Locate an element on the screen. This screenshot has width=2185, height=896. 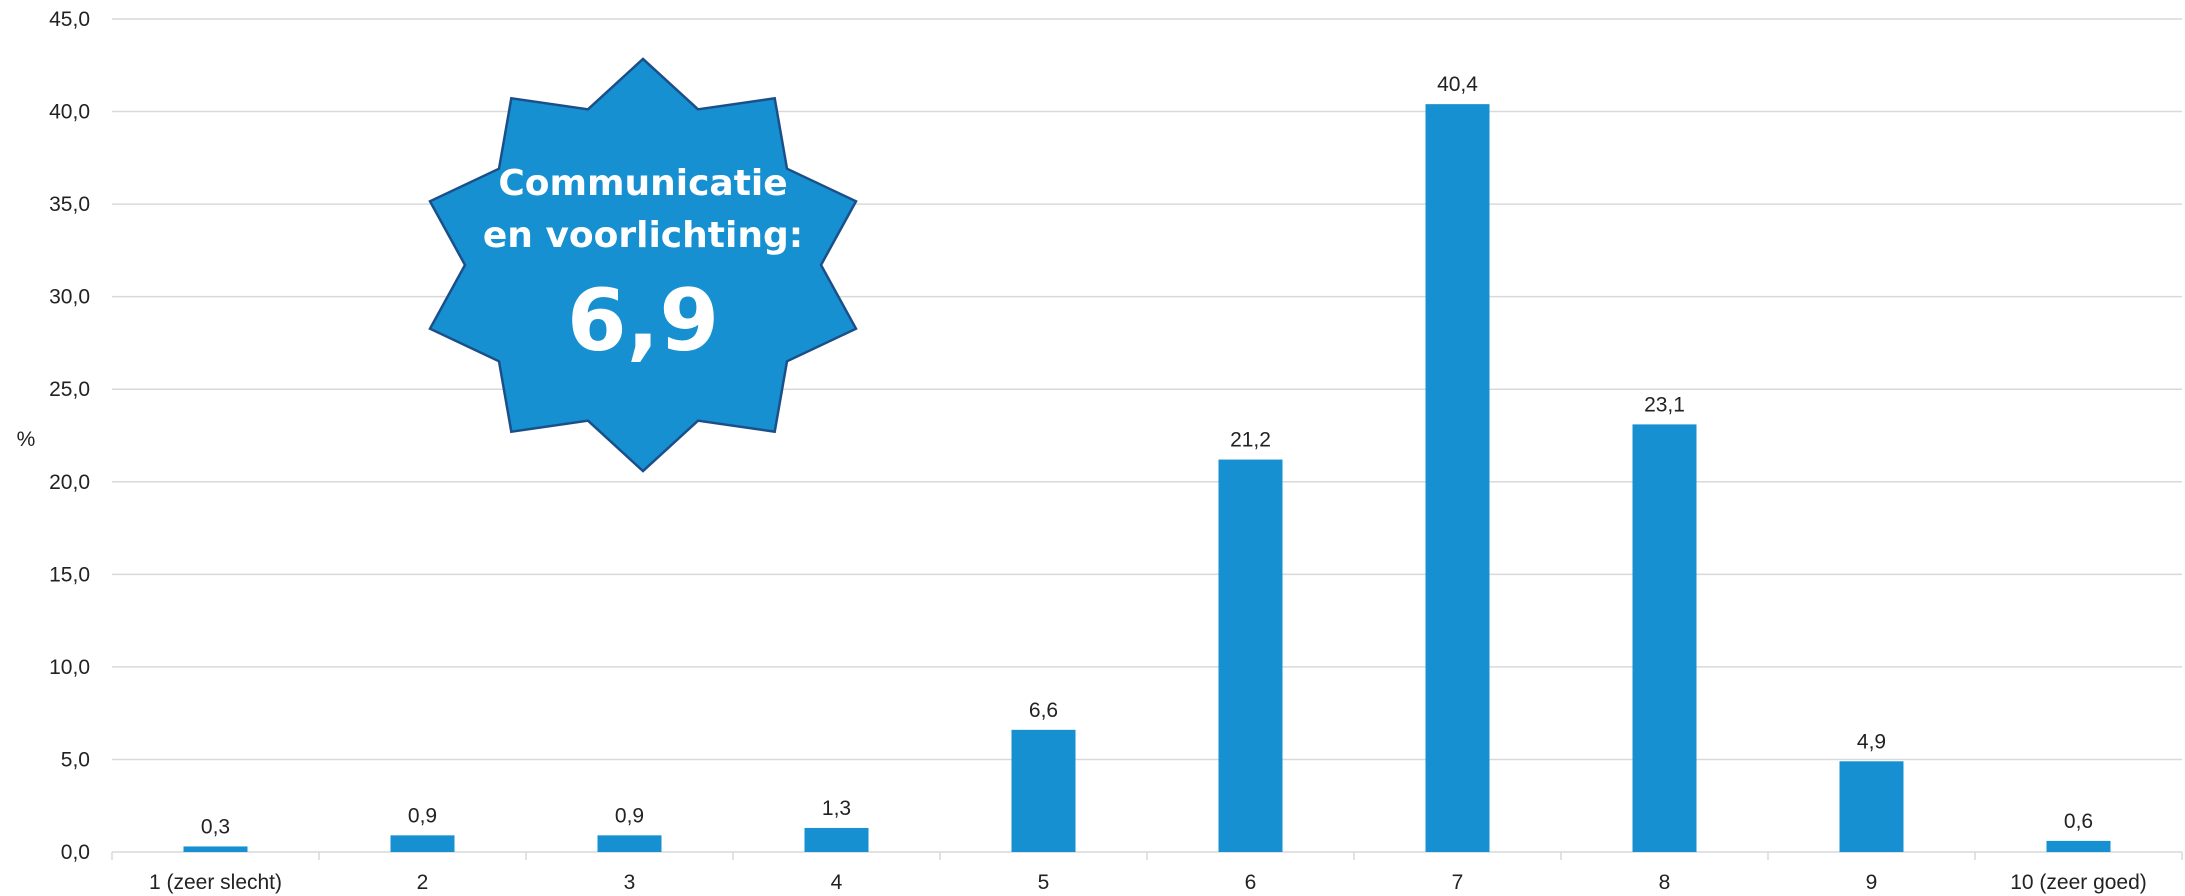
x-tick-label: 5 is located at coordinates (1044, 882).